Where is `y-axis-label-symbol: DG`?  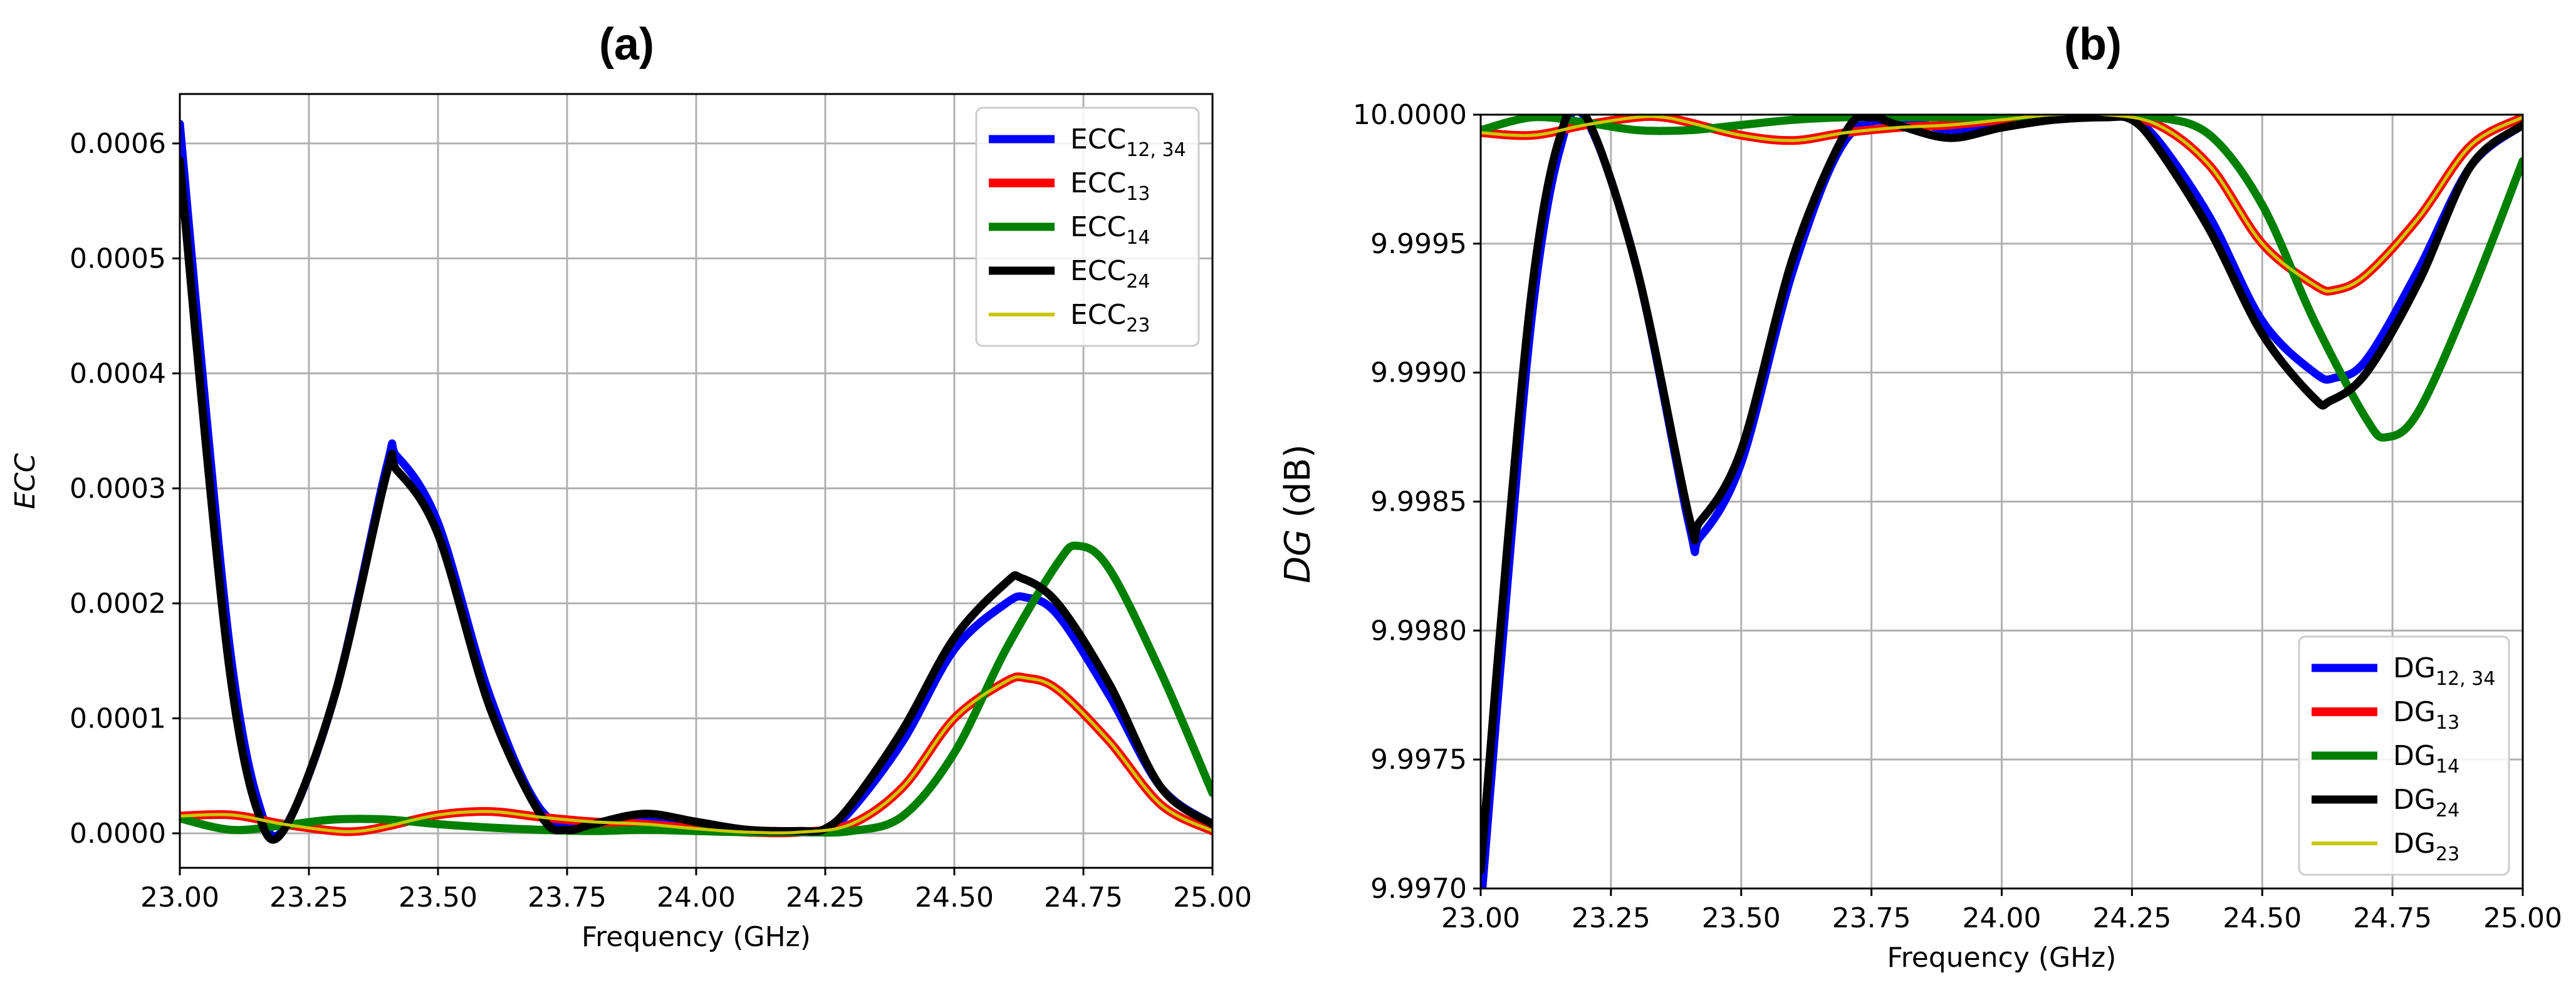 y-axis-label-symbol: DG is located at coordinates (1298, 556).